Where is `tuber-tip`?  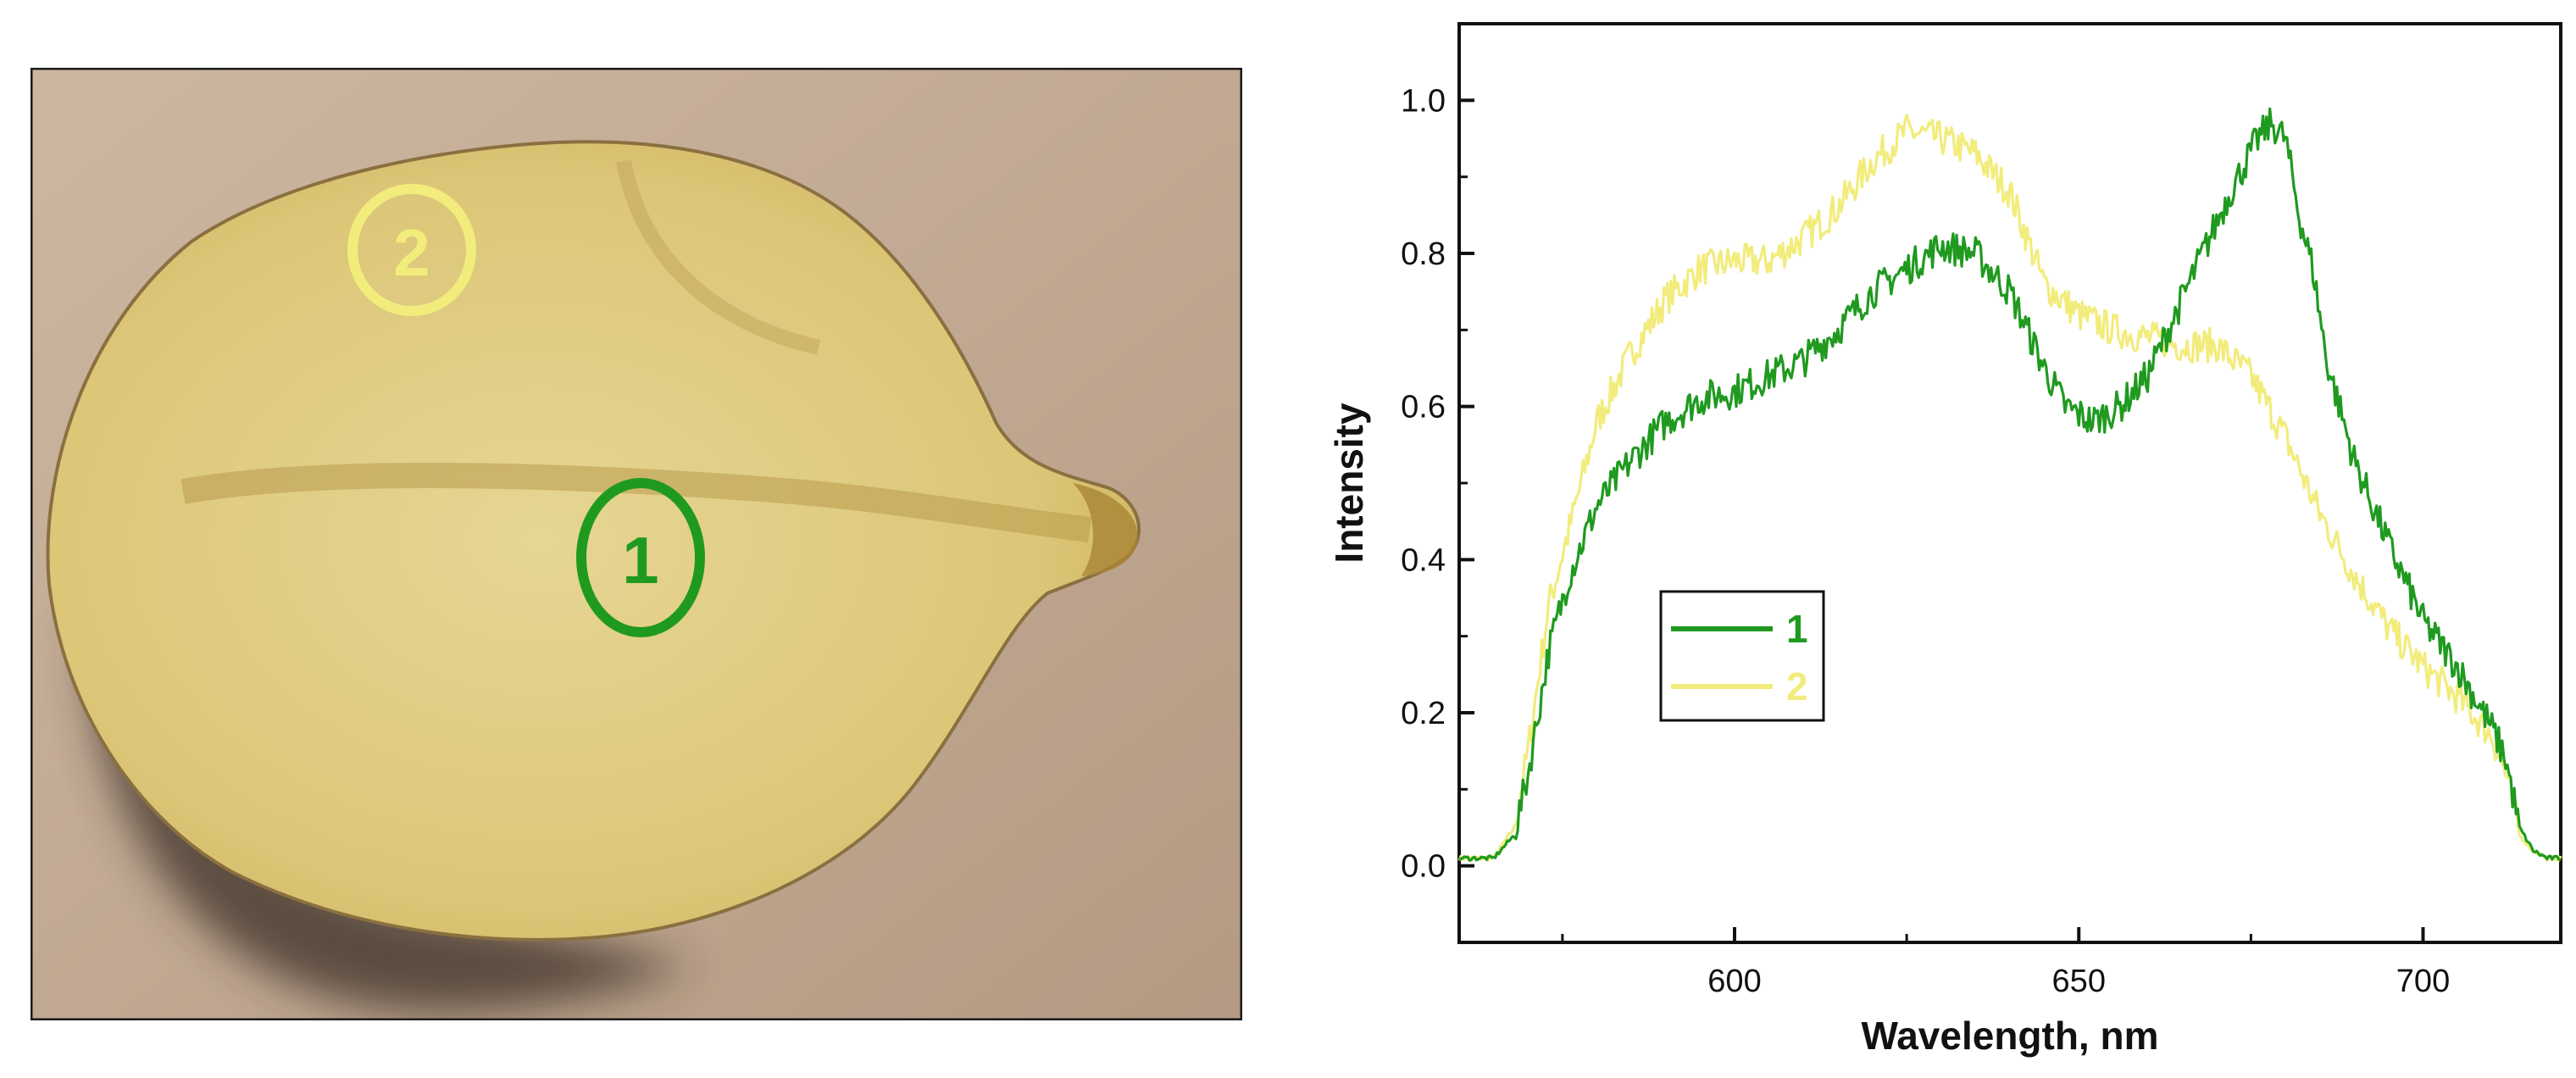 tuber-tip is located at coordinates (1105, 529).